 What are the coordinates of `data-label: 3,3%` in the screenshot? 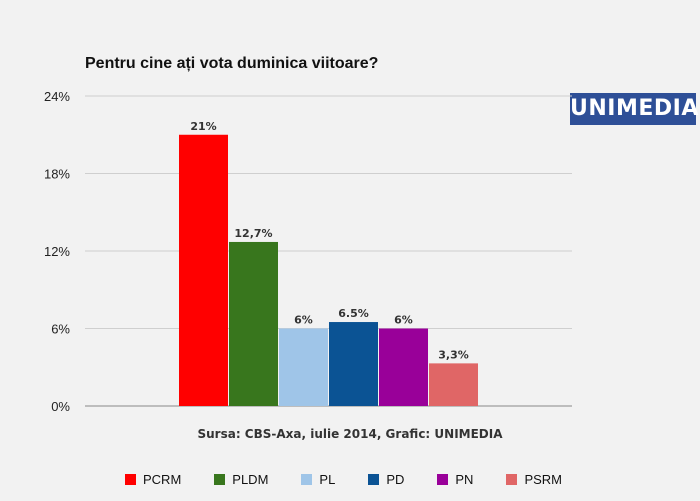 It's located at (453, 354).